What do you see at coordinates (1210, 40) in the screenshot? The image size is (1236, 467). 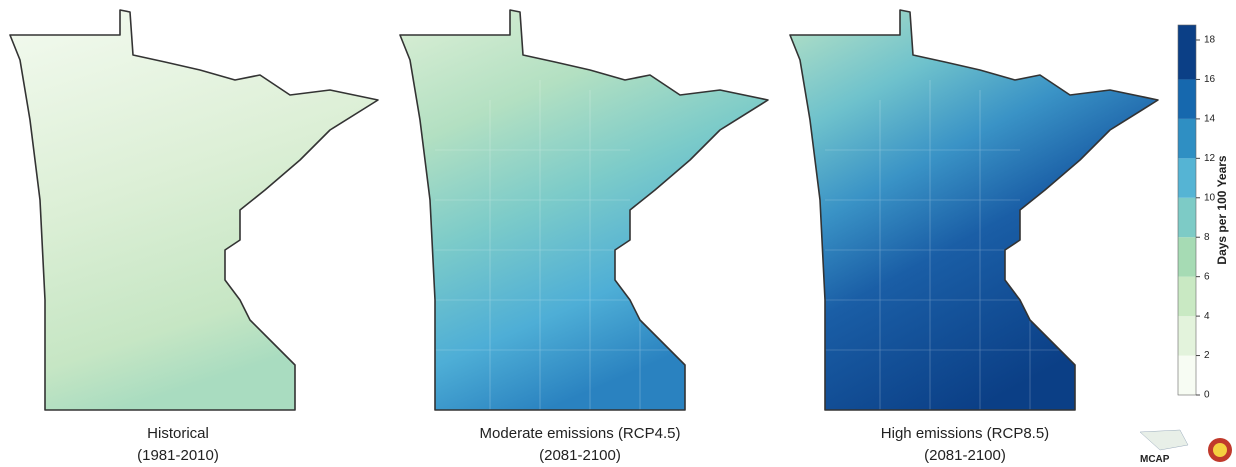 I see `colorbar-tick-label: 18` at bounding box center [1210, 40].